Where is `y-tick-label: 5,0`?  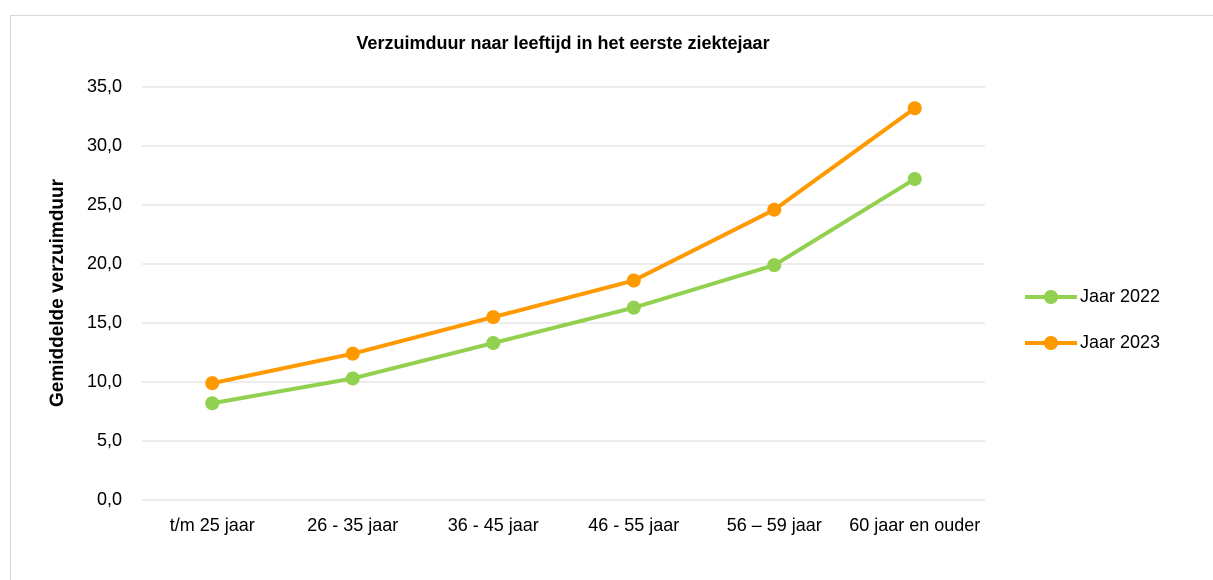
y-tick-label: 5,0 is located at coordinates (109, 440).